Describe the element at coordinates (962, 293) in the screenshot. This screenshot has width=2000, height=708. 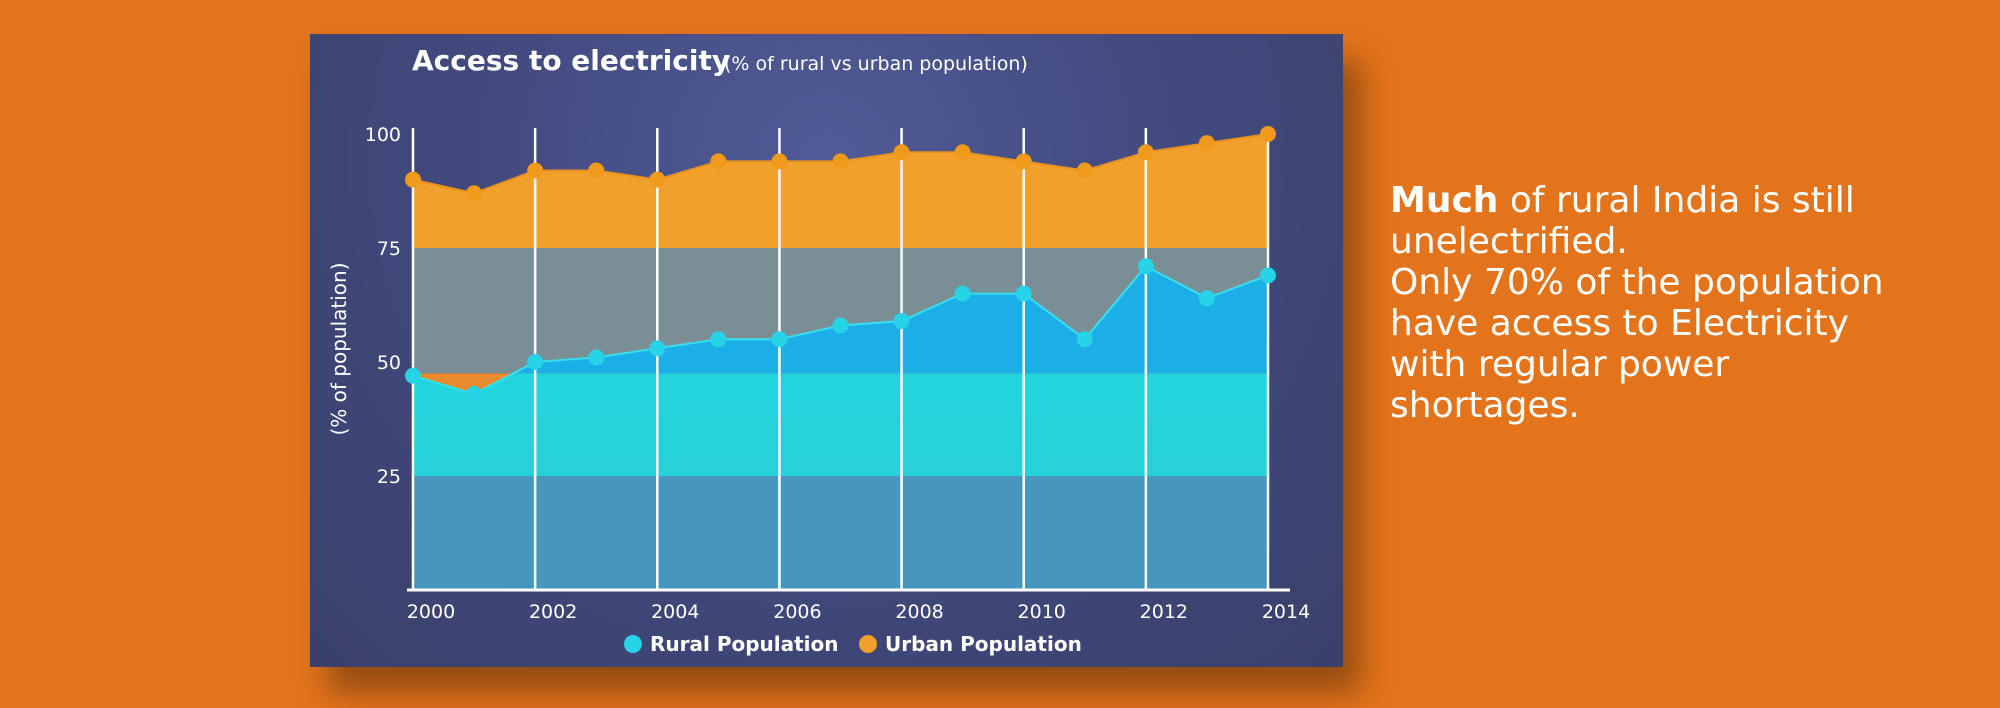
I see `rural-point-2009` at that location.